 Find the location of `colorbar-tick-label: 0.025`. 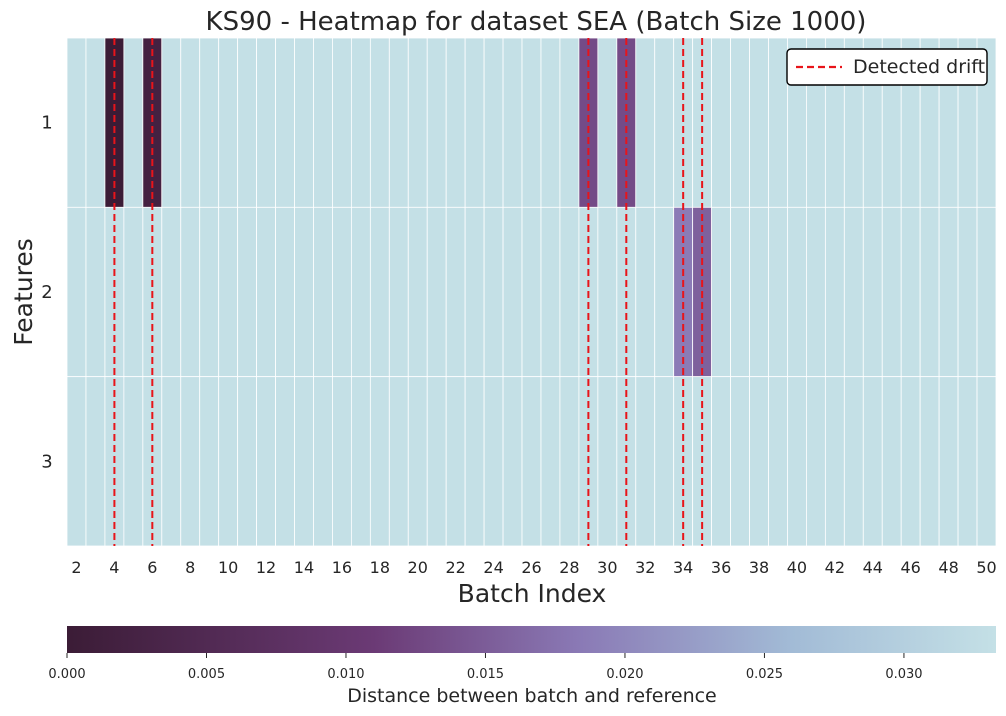

colorbar-tick-label: 0.025 is located at coordinates (764, 674).